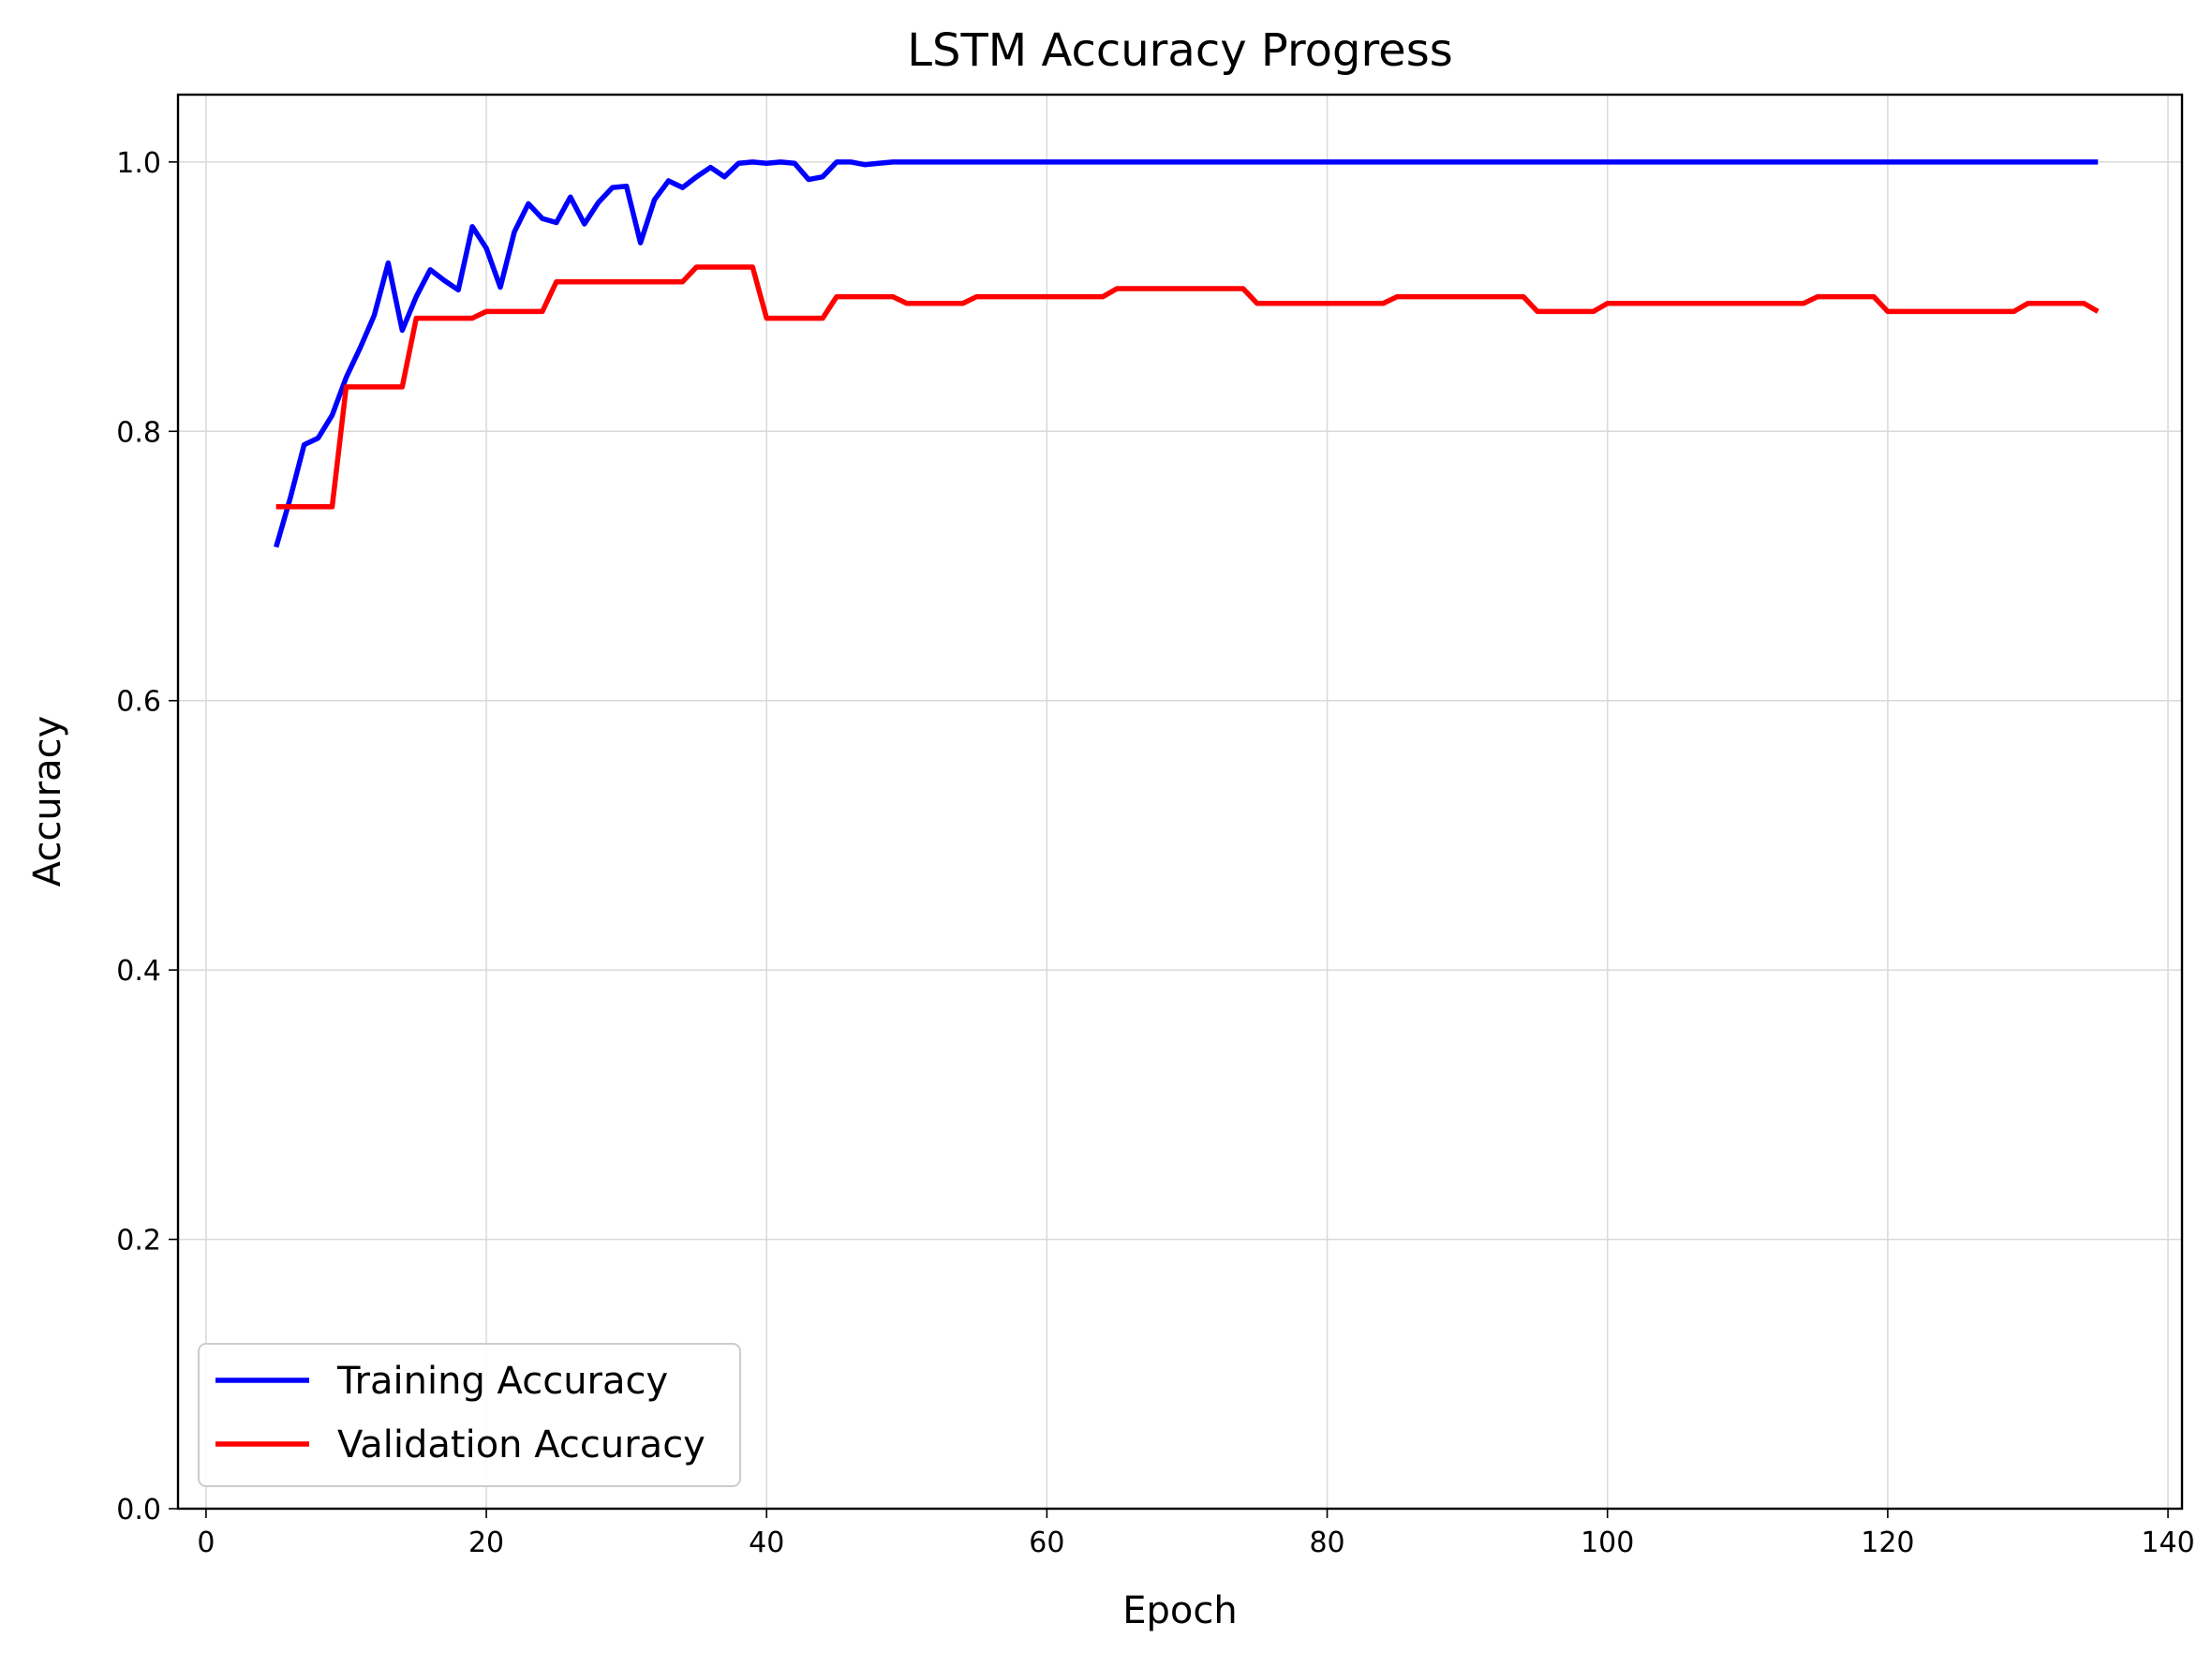  What do you see at coordinates (138, 1510) in the screenshot?
I see `y-tick-label: 0.0` at bounding box center [138, 1510].